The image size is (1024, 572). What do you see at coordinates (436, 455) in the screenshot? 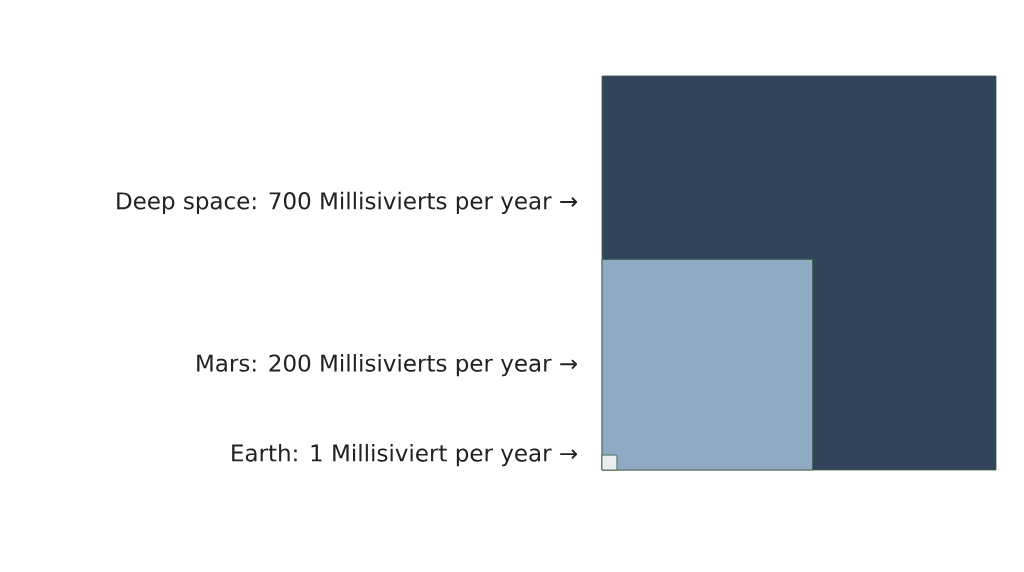
I see `data-label: : 1 Millisiviert per year →` at bounding box center [436, 455].